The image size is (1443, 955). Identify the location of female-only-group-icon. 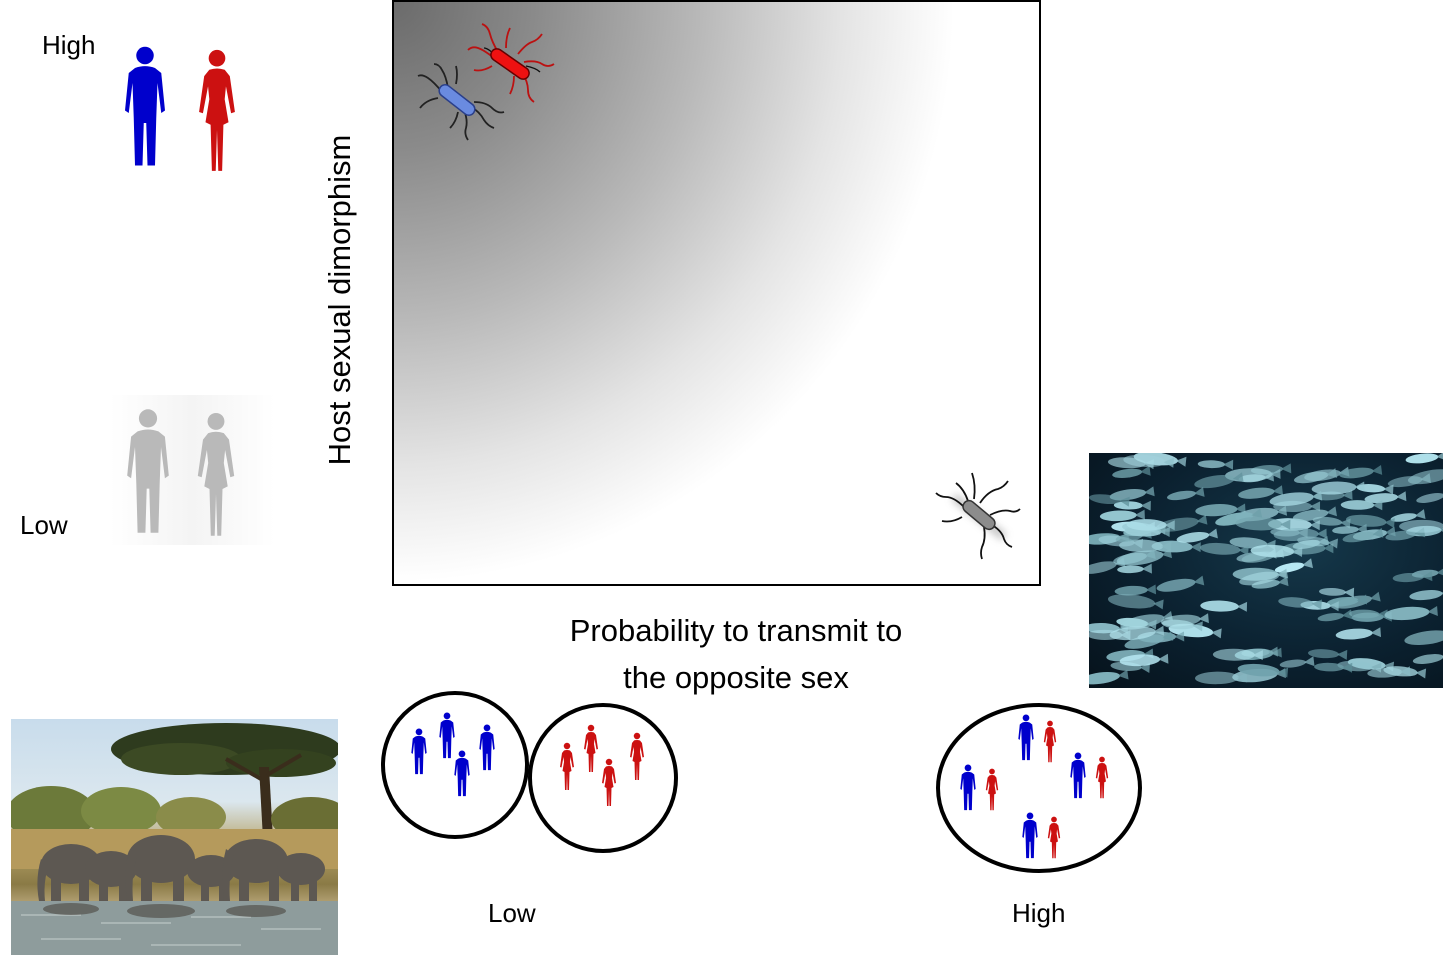
(603, 778).